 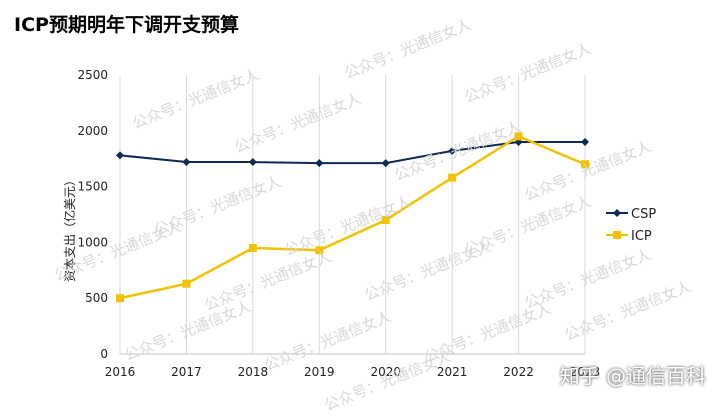 What do you see at coordinates (92, 242) in the screenshot?
I see `y-tick-label: 1000` at bounding box center [92, 242].